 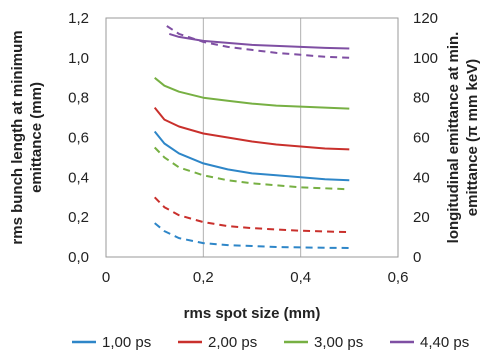 What do you see at coordinates (203, 277) in the screenshot?
I see `x-tick-label: 0,2` at bounding box center [203, 277].